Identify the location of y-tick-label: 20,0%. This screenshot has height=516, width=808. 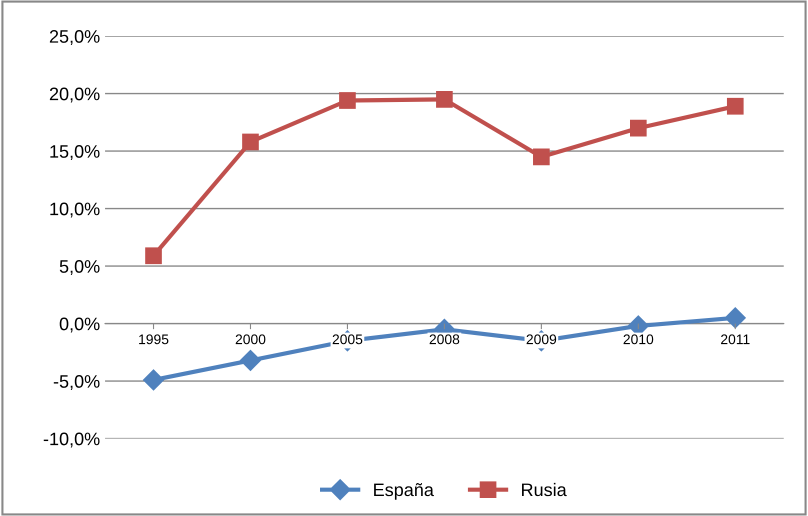
(75, 95).